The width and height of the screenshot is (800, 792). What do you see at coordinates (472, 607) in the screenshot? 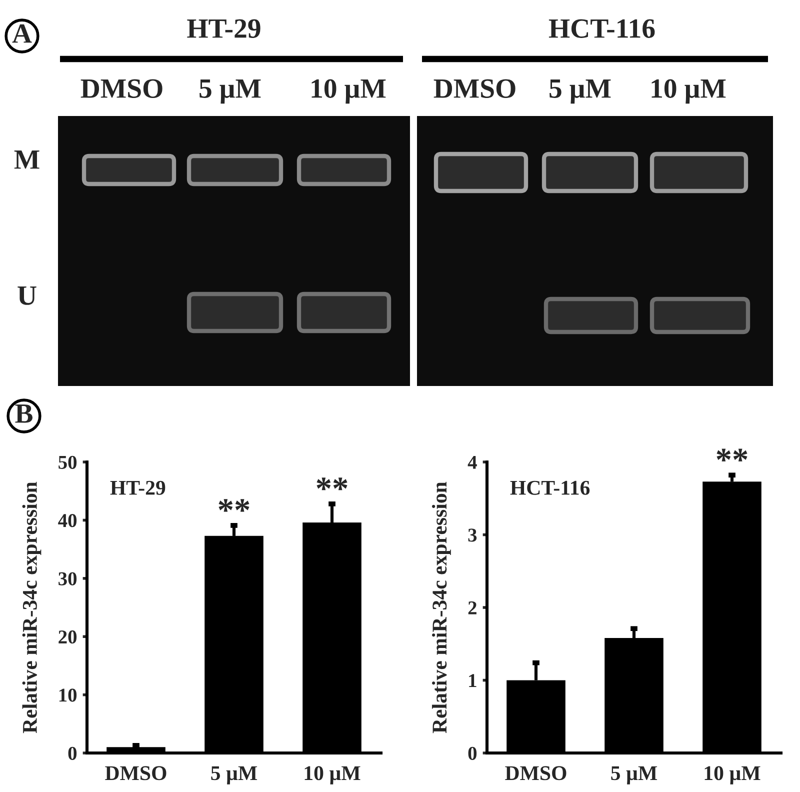
I see `y-tick-label: 2` at bounding box center [472, 607].